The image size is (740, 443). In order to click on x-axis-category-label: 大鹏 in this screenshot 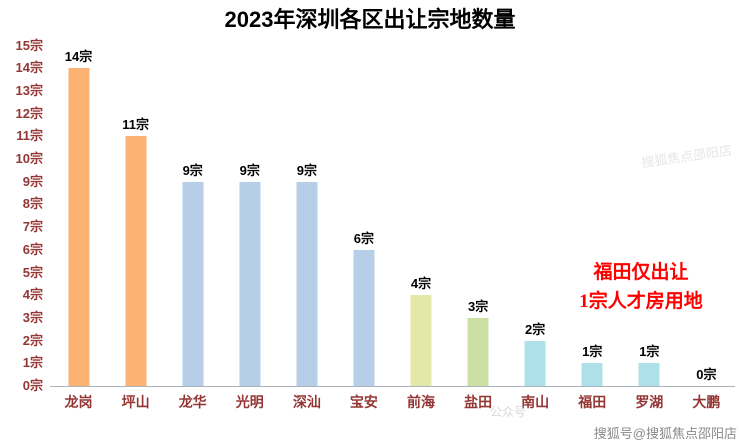, I will do `click(706, 402)`.